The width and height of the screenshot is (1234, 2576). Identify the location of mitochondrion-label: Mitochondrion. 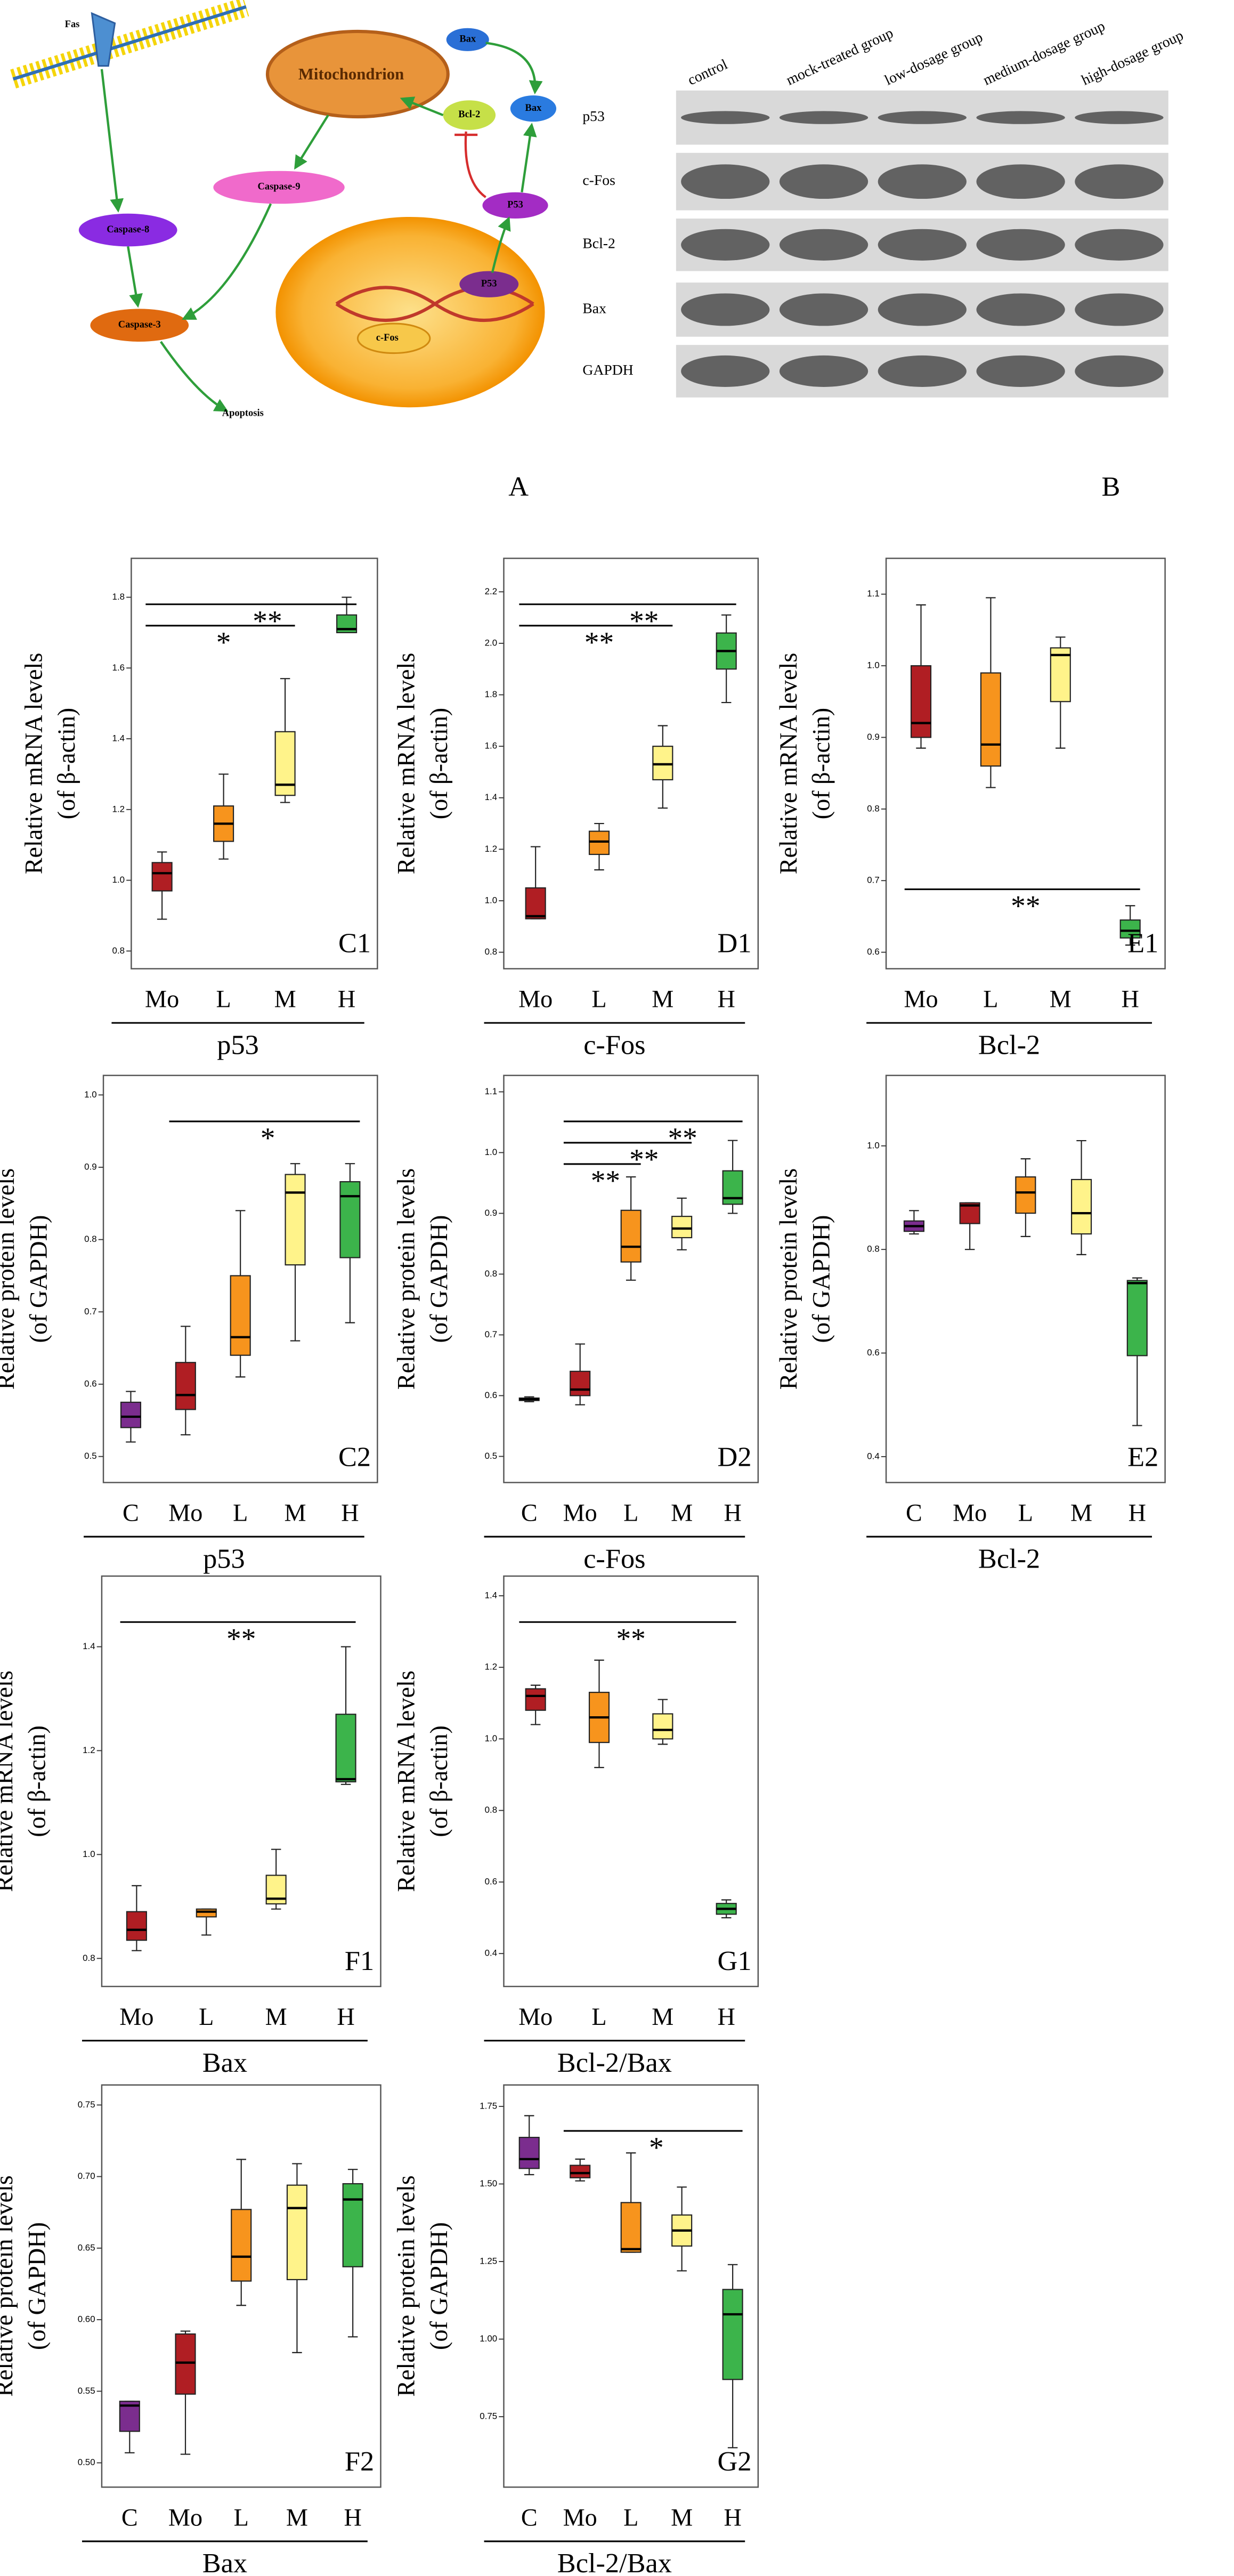
(351, 74).